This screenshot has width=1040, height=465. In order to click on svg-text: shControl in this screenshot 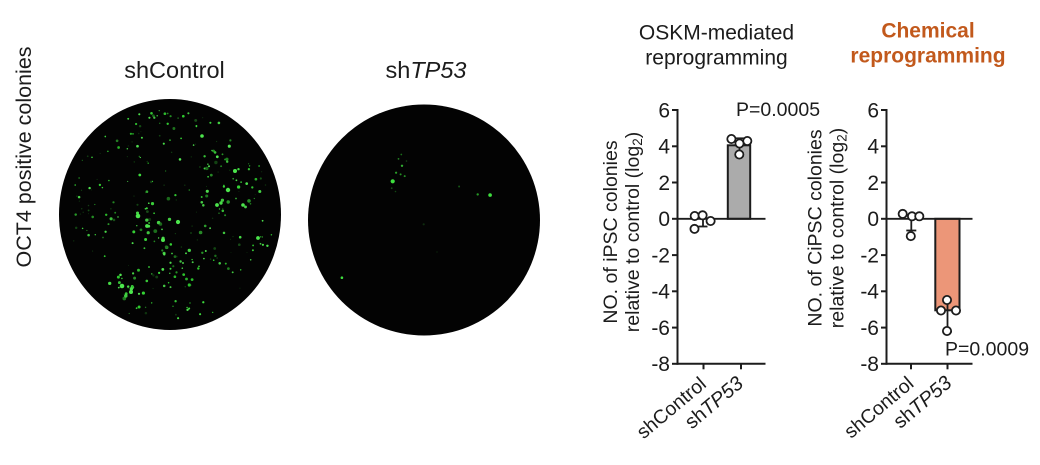, I will do `click(174, 70)`.